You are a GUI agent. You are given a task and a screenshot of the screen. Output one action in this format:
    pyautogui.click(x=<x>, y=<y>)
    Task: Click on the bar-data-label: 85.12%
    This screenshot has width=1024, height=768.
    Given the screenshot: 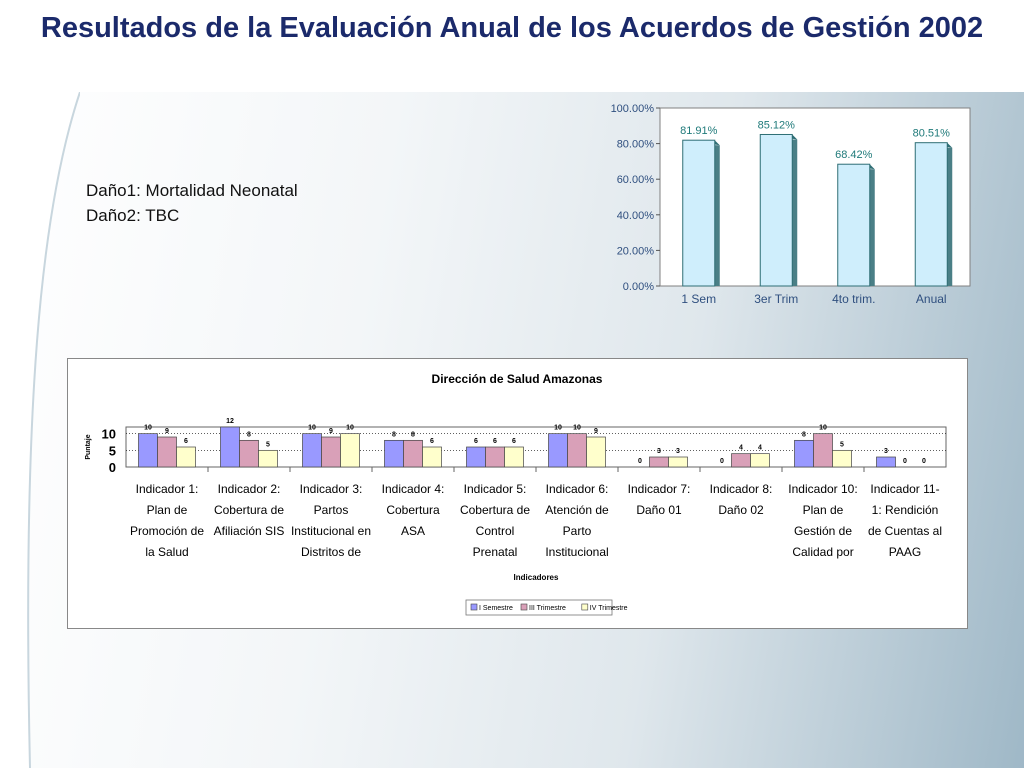 What is the action you would take?
    pyautogui.click(x=777, y=125)
    